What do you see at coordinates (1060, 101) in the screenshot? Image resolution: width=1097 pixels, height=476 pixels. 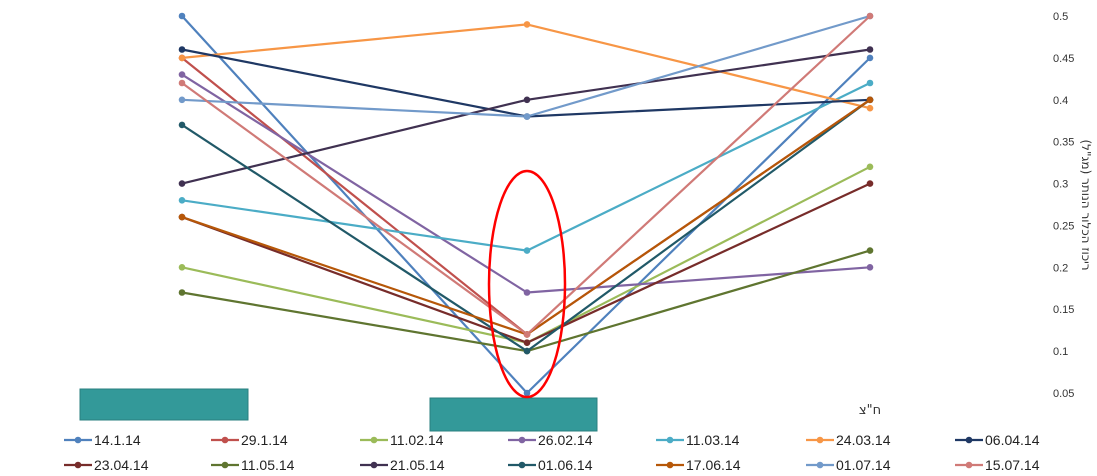 I see `y-tick-label: 0.4` at bounding box center [1060, 101].